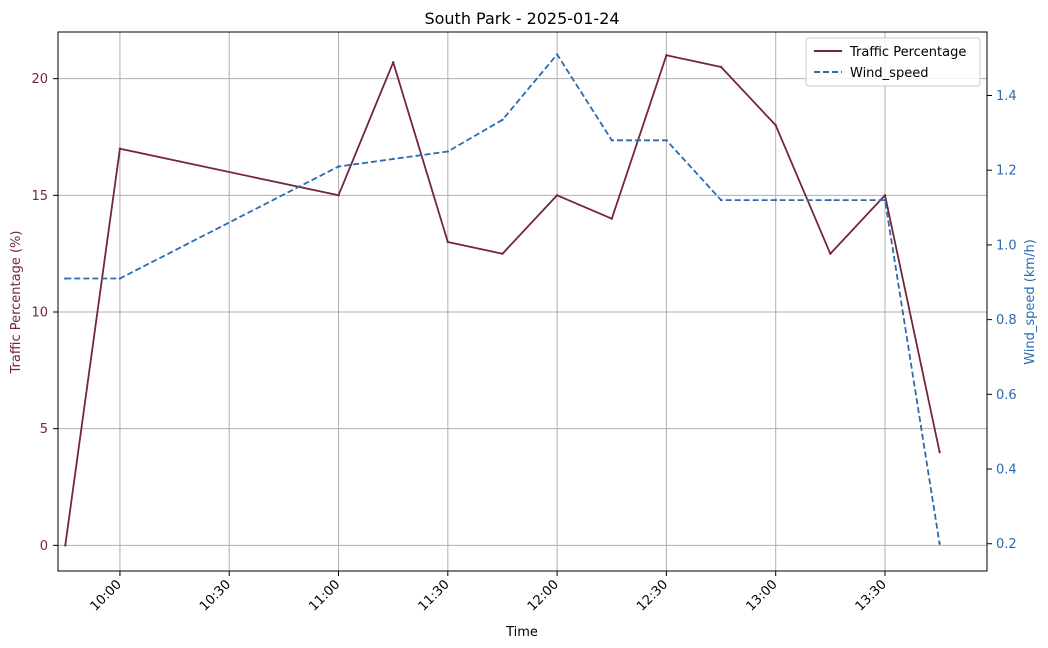  What do you see at coordinates (39, 79) in the screenshot?
I see `y-left-tick-label: 20` at bounding box center [39, 79].